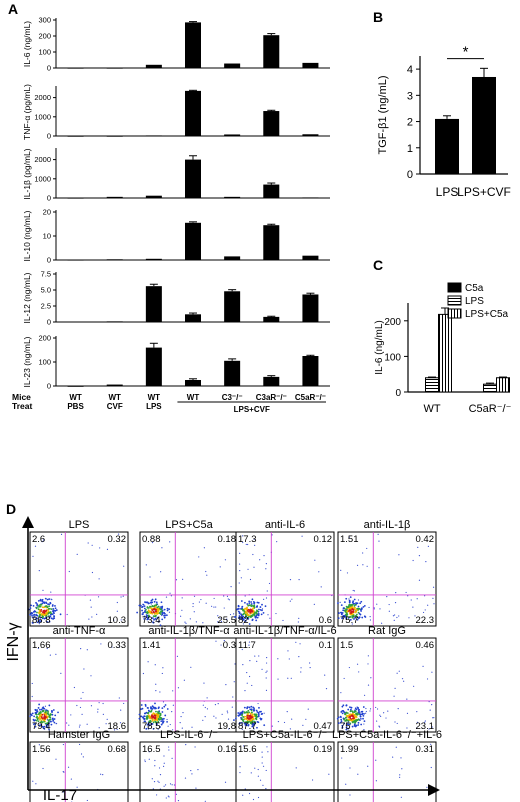  What do you see at coordinates (44, 338) in the screenshot?
I see `a-y-tick-label: 200` at bounding box center [44, 338].